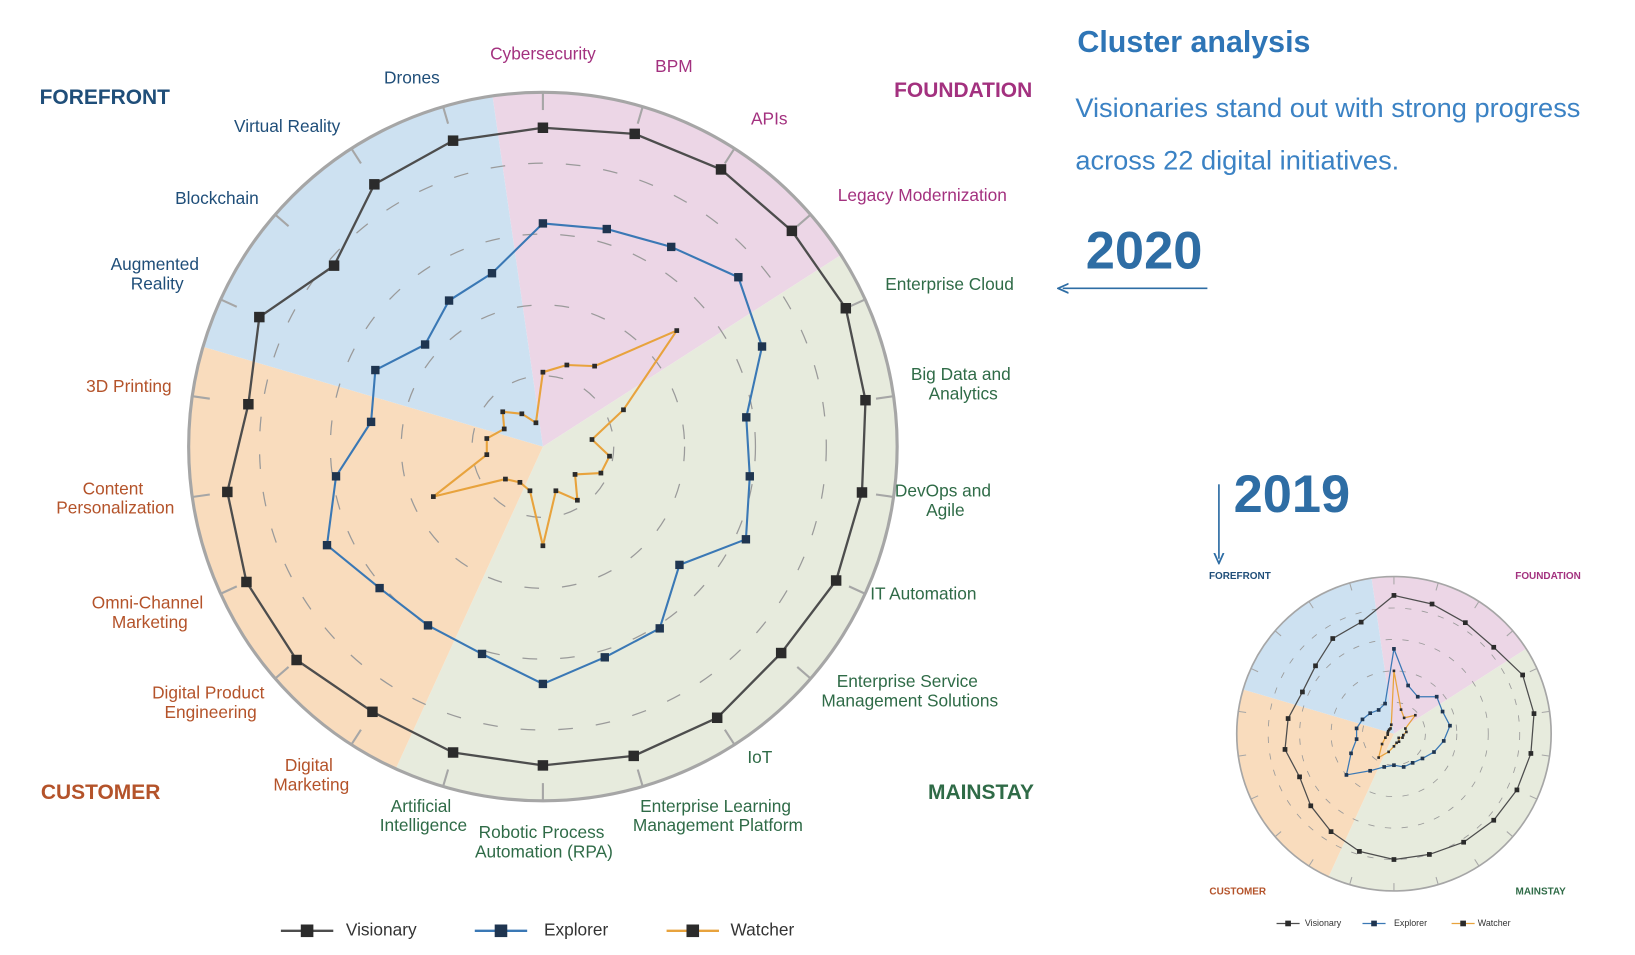 This screenshot has width=1635, height=955. I want to click on legend-label: Explorer, so click(1410, 923).